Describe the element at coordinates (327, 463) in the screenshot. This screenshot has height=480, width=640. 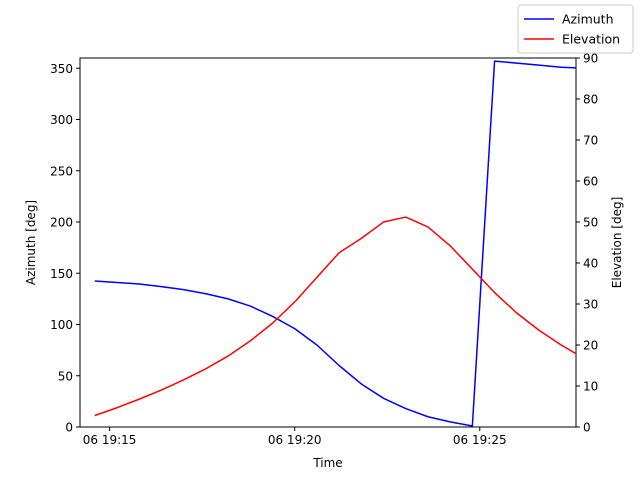
I see `x-axis-label: Time` at that location.